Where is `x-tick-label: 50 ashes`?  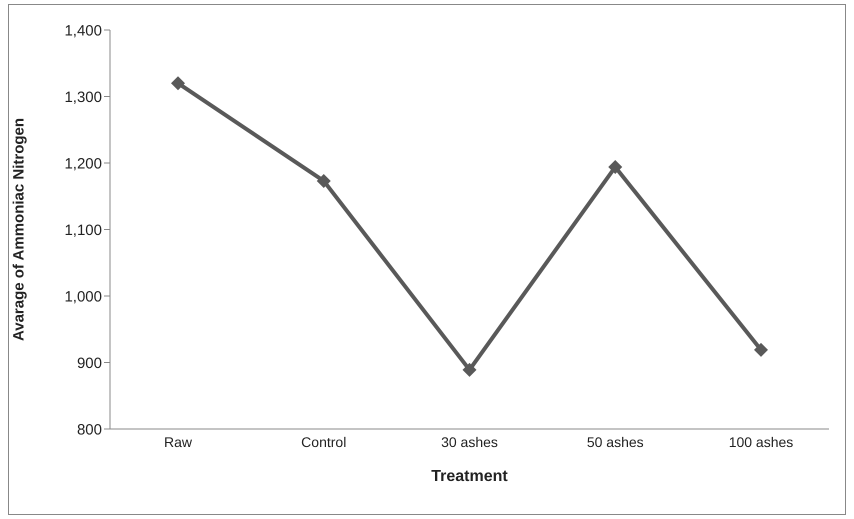
x-tick-label: 50 ashes is located at coordinates (615, 442).